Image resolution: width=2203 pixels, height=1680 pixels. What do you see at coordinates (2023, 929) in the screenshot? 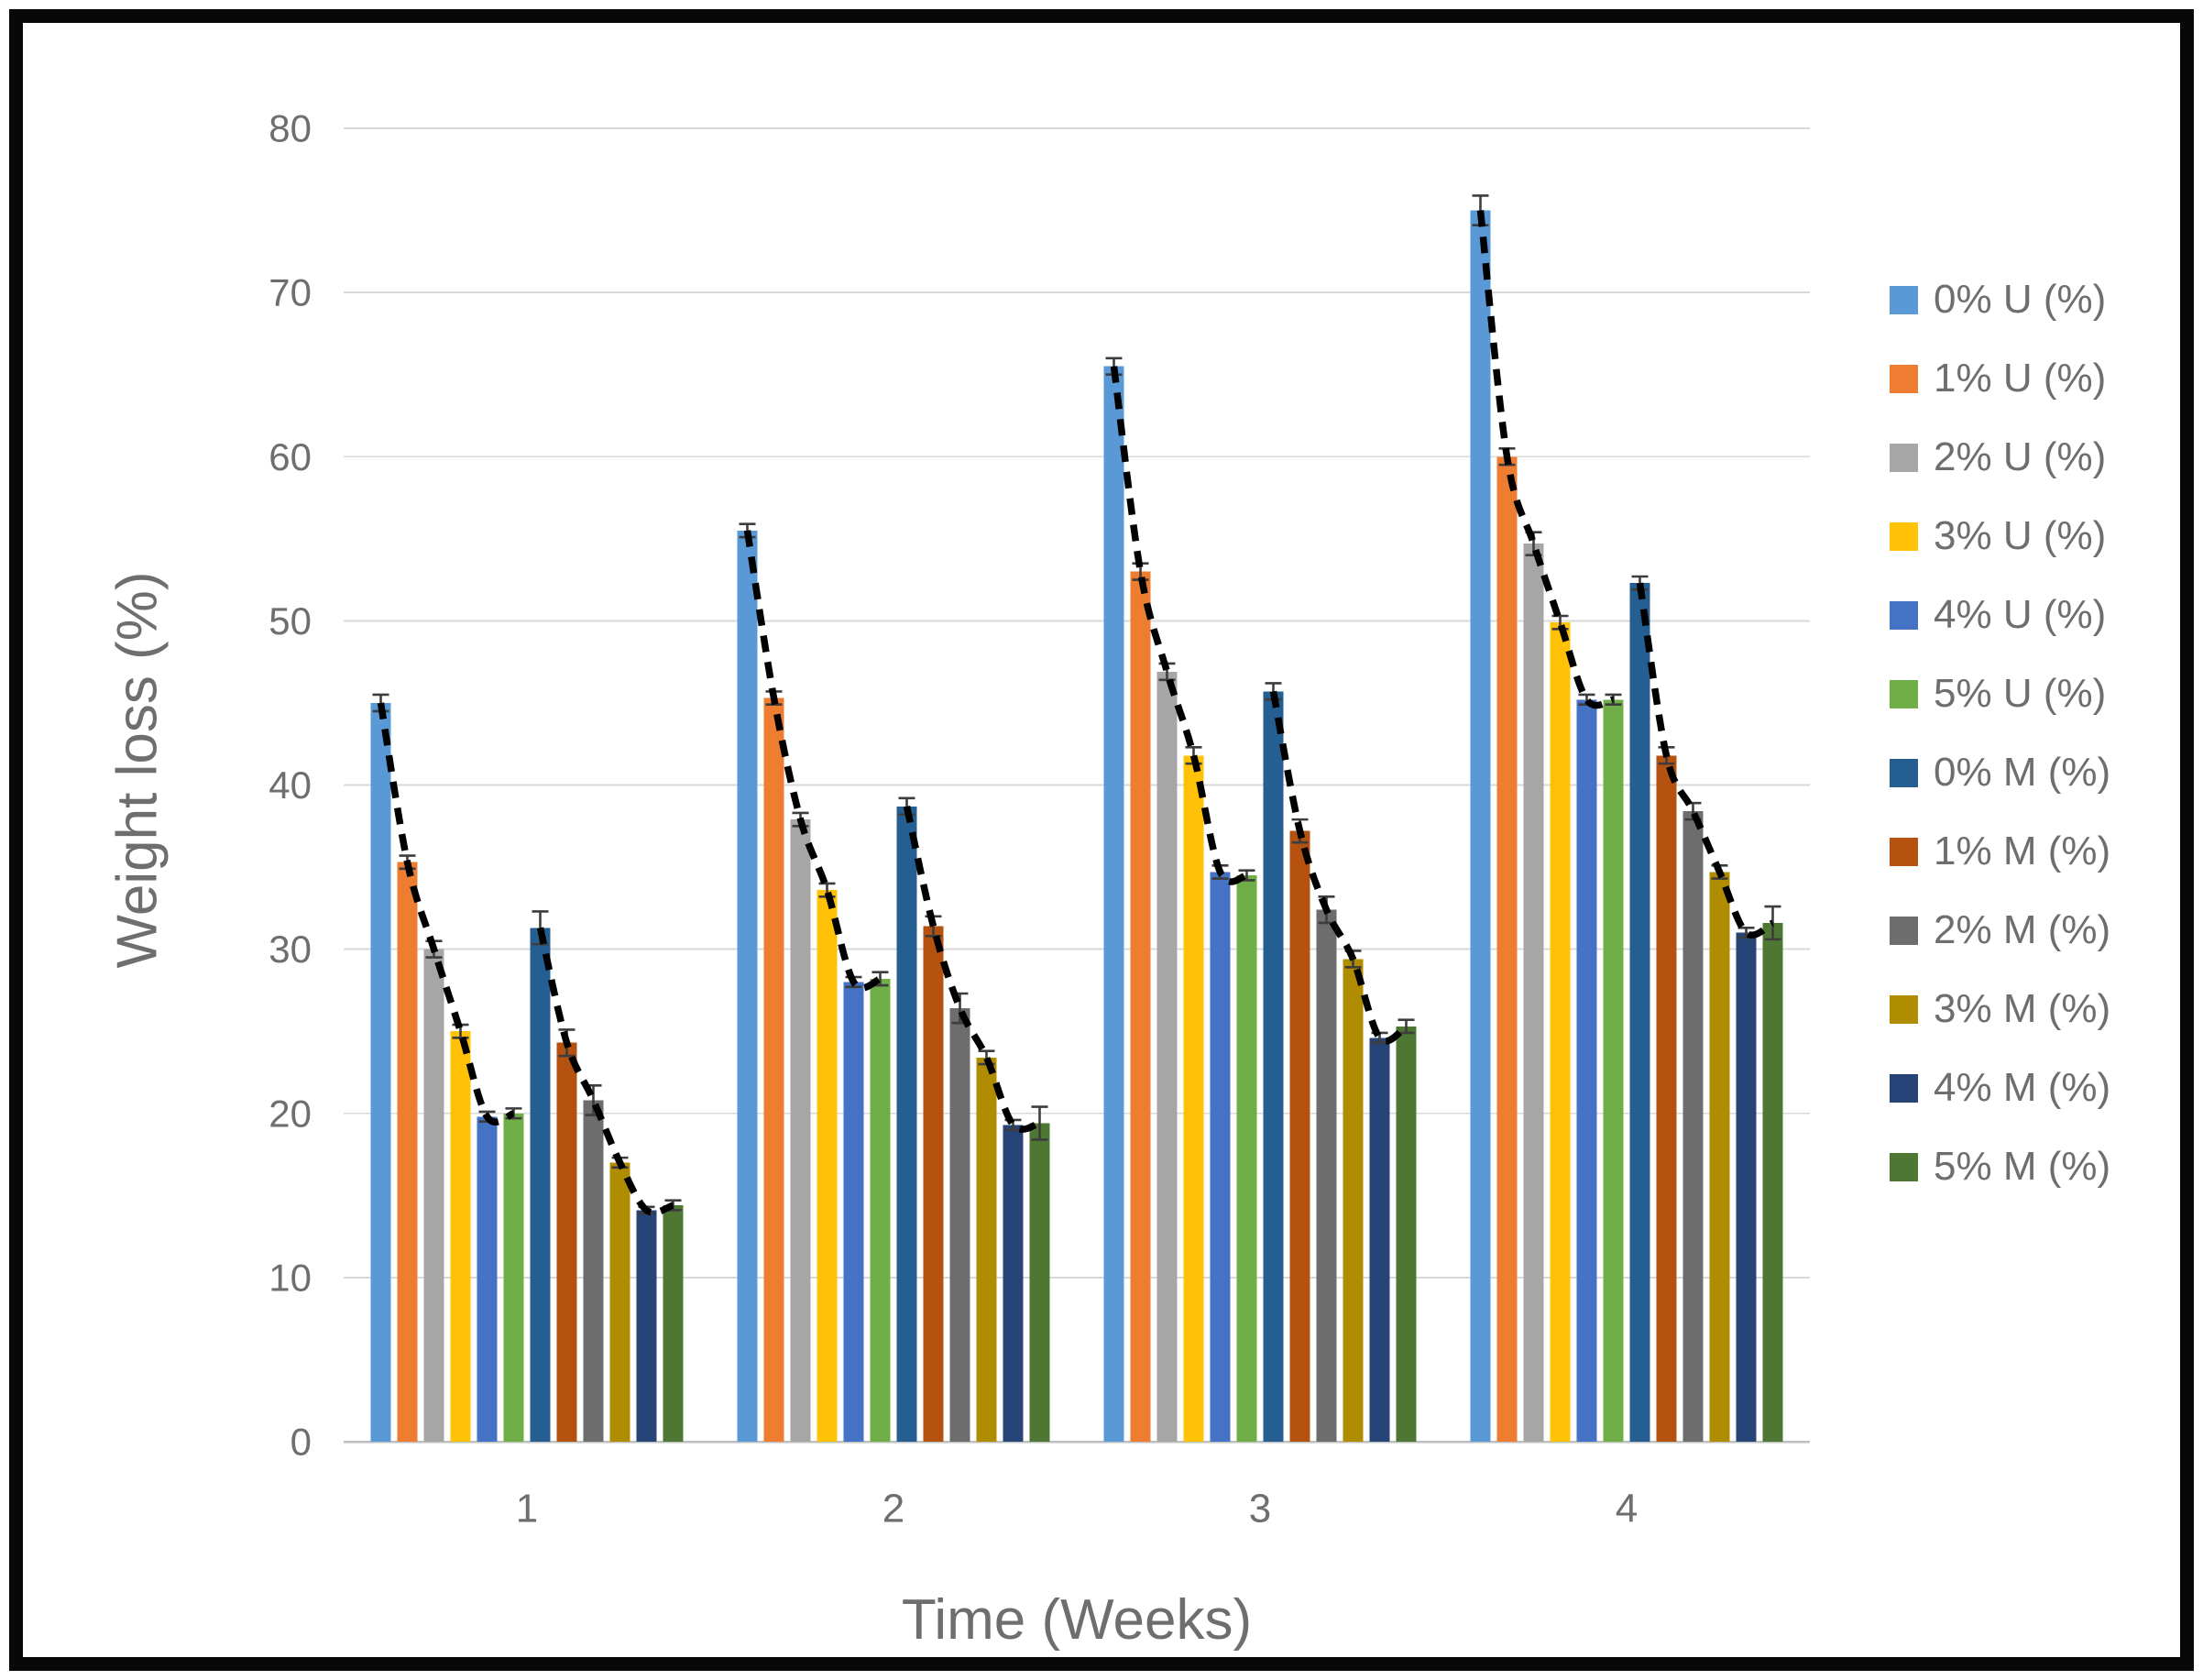
I see `legend-item-label: 2% M (%)` at bounding box center [2023, 929].